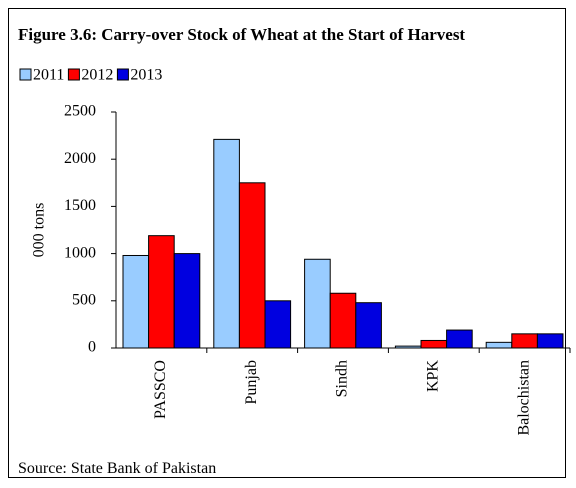  Describe the element at coordinates (92, 347) in the screenshot. I see `y-tick-label: 0` at that location.